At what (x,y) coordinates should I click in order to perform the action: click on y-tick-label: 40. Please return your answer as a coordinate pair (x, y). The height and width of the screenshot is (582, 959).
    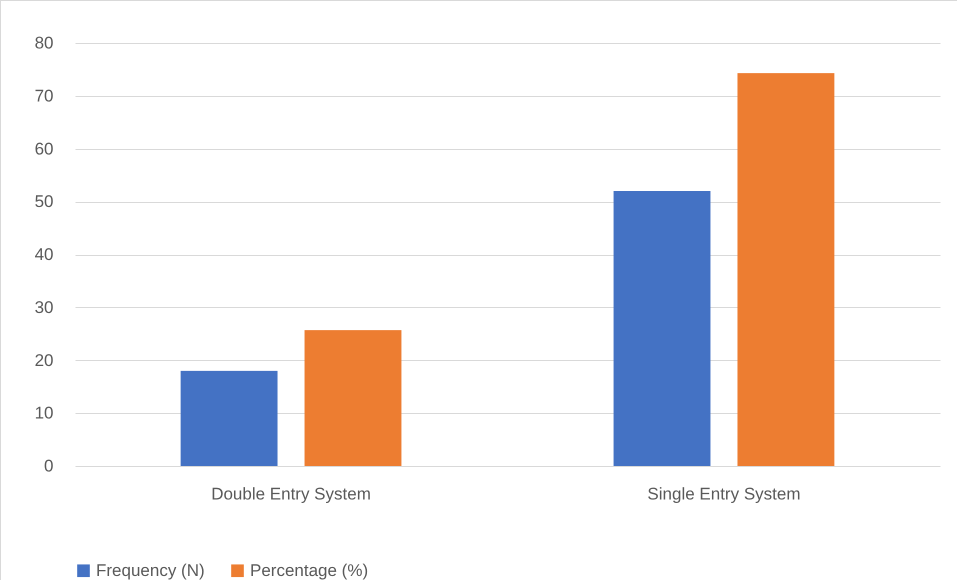
    Looking at the image, I should click on (44, 254).